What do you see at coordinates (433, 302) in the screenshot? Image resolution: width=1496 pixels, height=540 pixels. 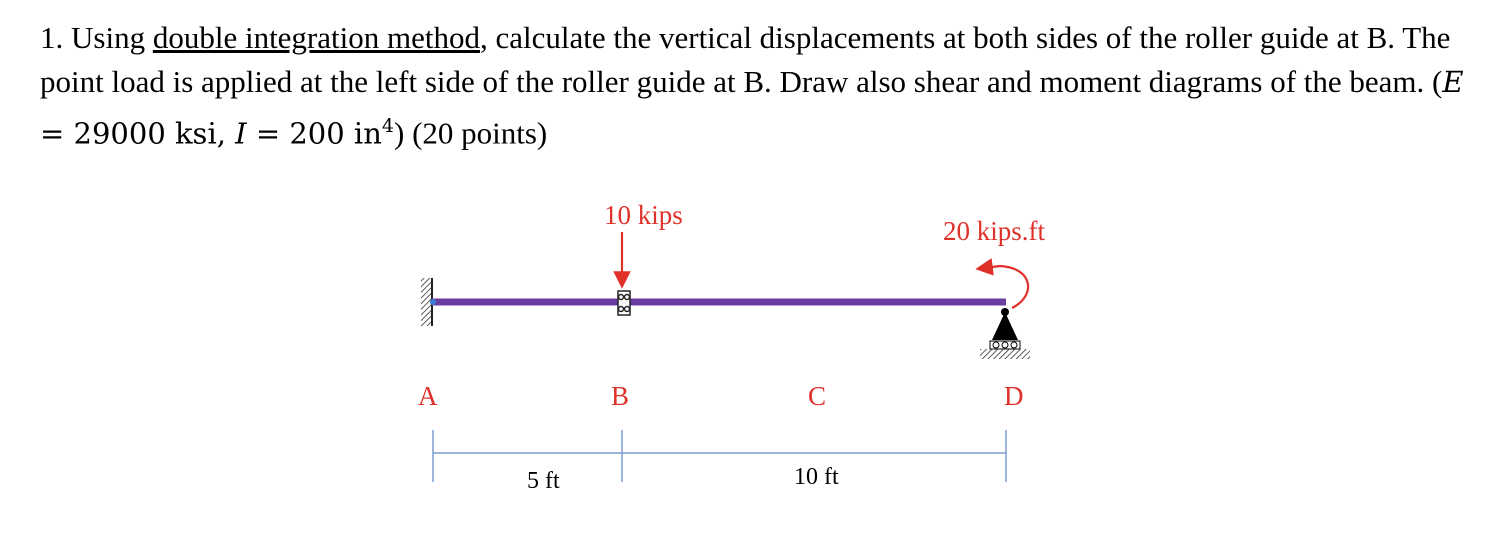 I see `beam-end-a` at bounding box center [433, 302].